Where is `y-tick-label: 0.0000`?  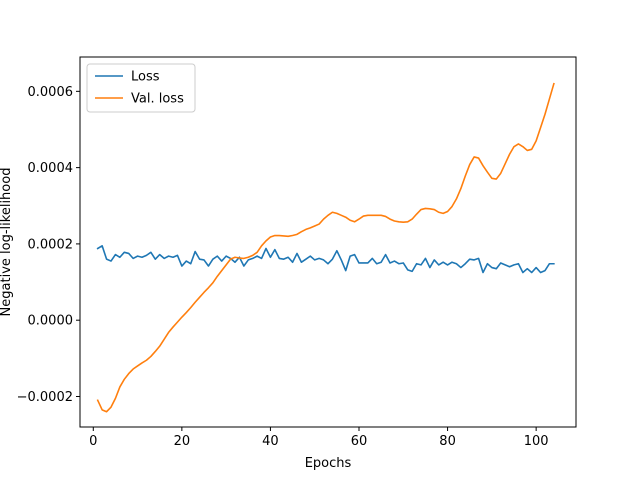
y-tick-label: 0.0000 is located at coordinates (51, 321).